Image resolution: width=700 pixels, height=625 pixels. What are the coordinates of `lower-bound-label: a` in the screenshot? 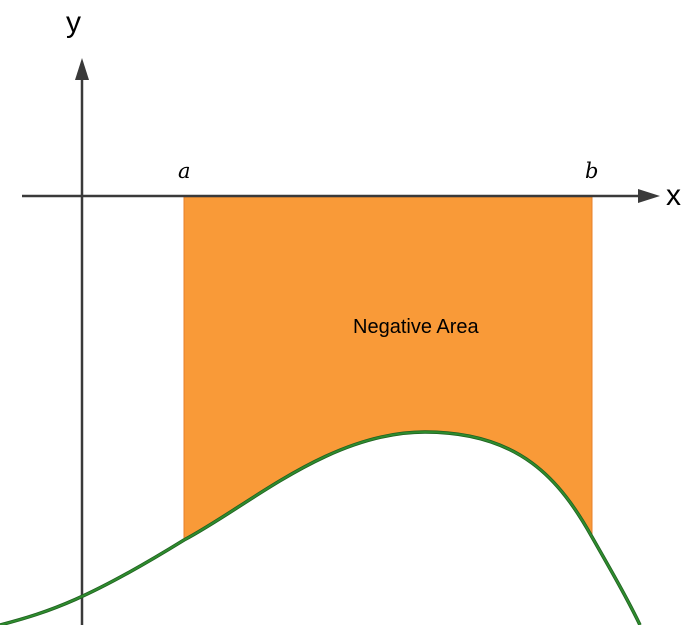 It's located at (184, 171).